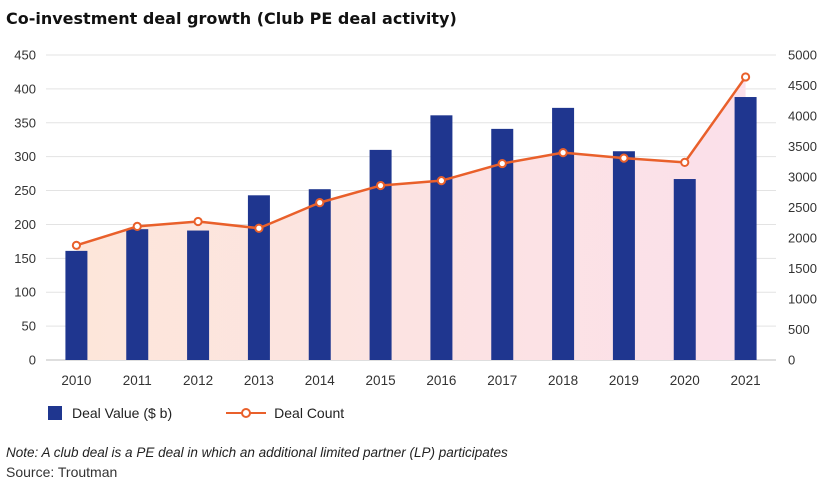  What do you see at coordinates (502, 244) in the screenshot?
I see `bar-2017` at bounding box center [502, 244].